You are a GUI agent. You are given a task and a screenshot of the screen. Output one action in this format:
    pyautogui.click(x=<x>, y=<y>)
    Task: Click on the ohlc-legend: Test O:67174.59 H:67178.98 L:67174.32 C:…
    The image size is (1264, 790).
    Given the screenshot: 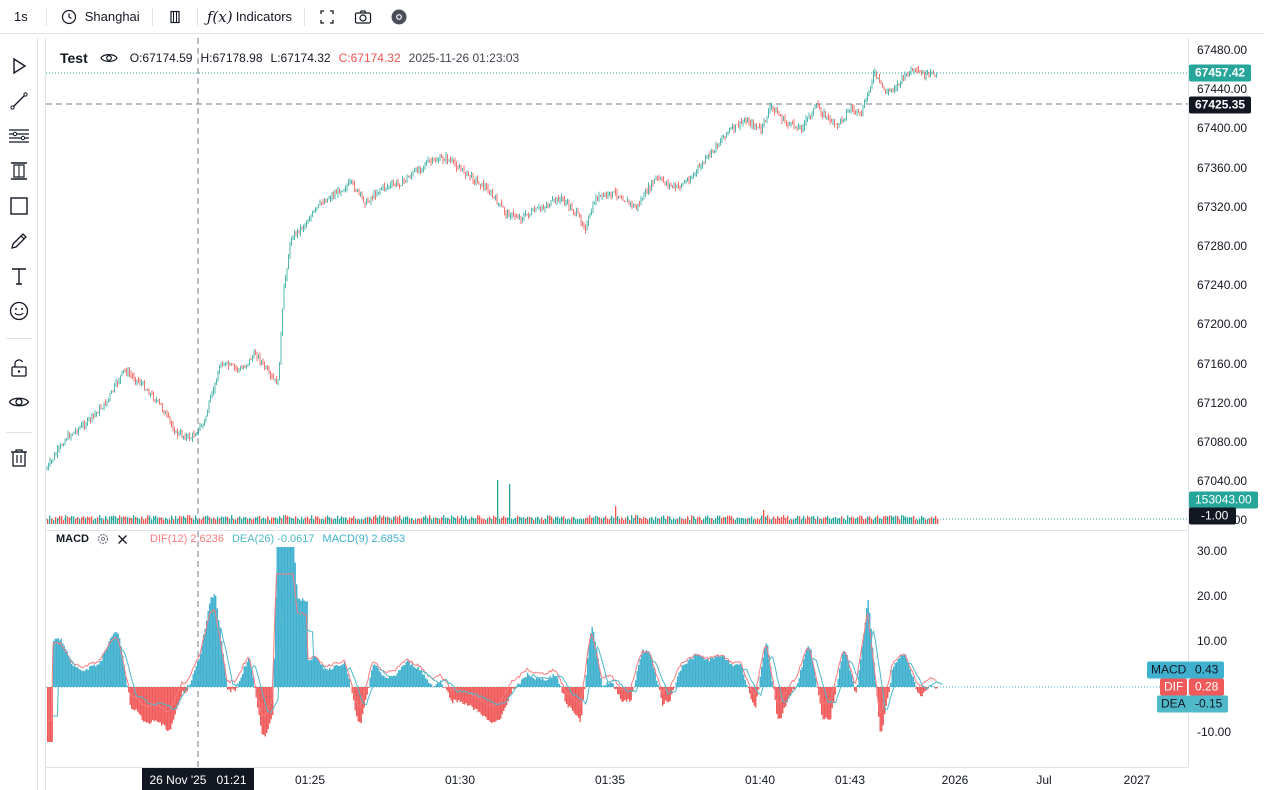 What is the action you would take?
    pyautogui.click(x=289, y=58)
    